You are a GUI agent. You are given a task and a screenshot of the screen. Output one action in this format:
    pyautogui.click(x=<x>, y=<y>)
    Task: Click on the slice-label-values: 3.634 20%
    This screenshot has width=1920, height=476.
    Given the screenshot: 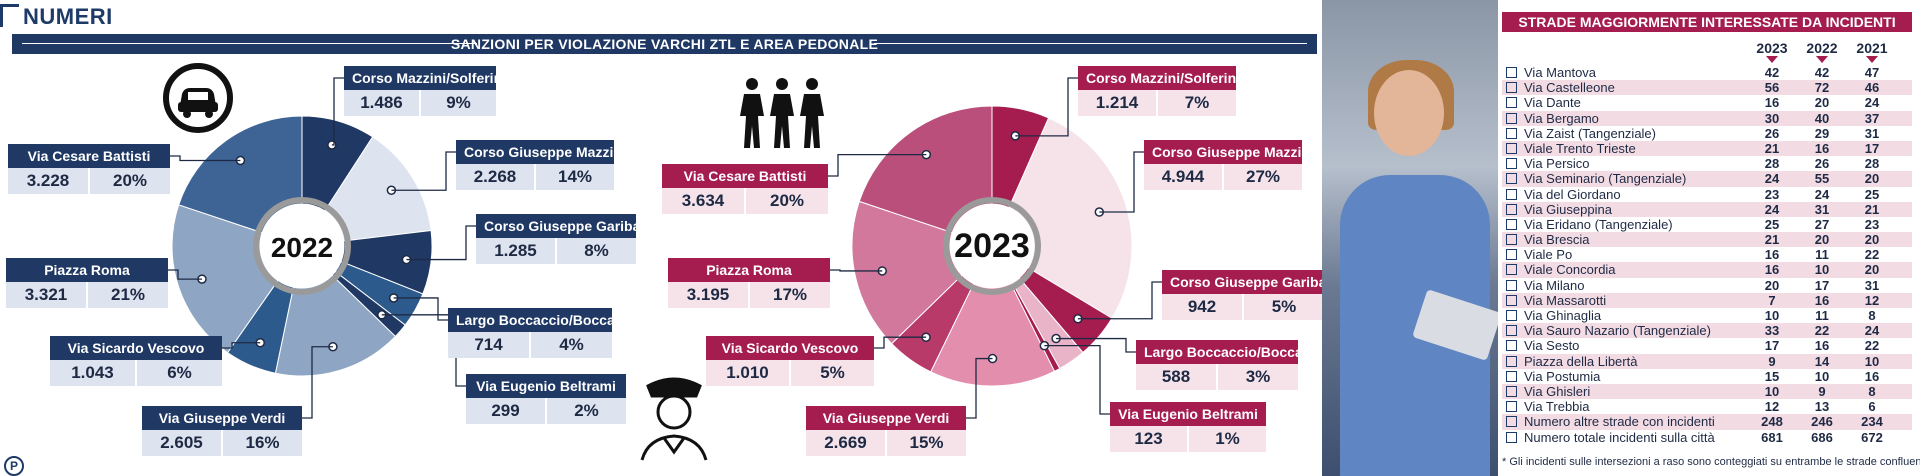 What is the action you would take?
    pyautogui.click(x=745, y=201)
    